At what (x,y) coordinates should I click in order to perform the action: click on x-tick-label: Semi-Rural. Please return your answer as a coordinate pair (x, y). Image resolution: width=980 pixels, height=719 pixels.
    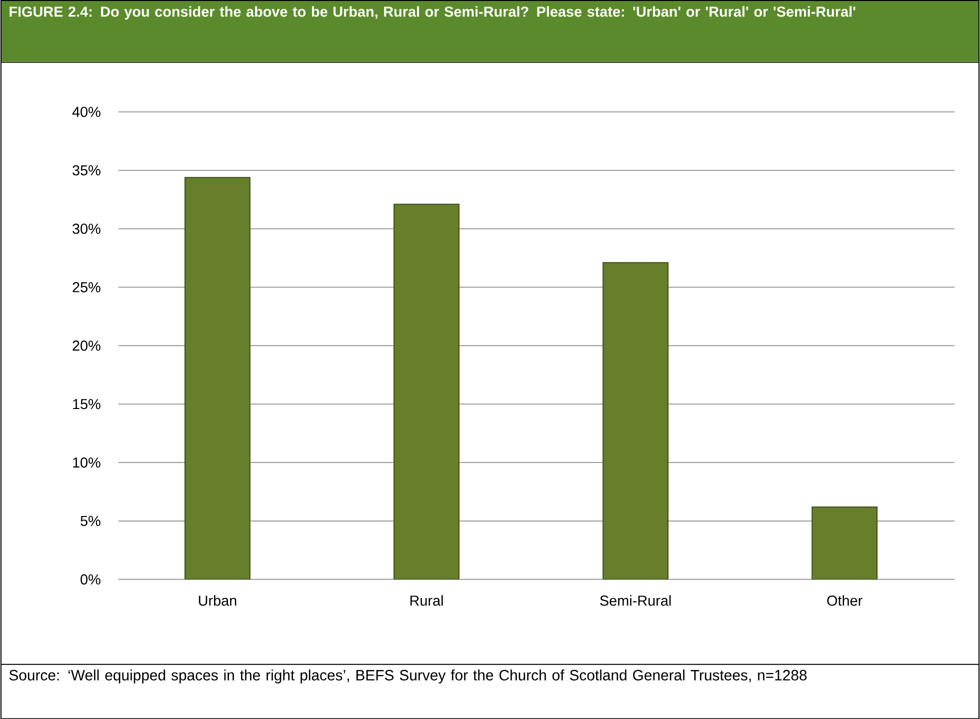
    Looking at the image, I should click on (635, 600).